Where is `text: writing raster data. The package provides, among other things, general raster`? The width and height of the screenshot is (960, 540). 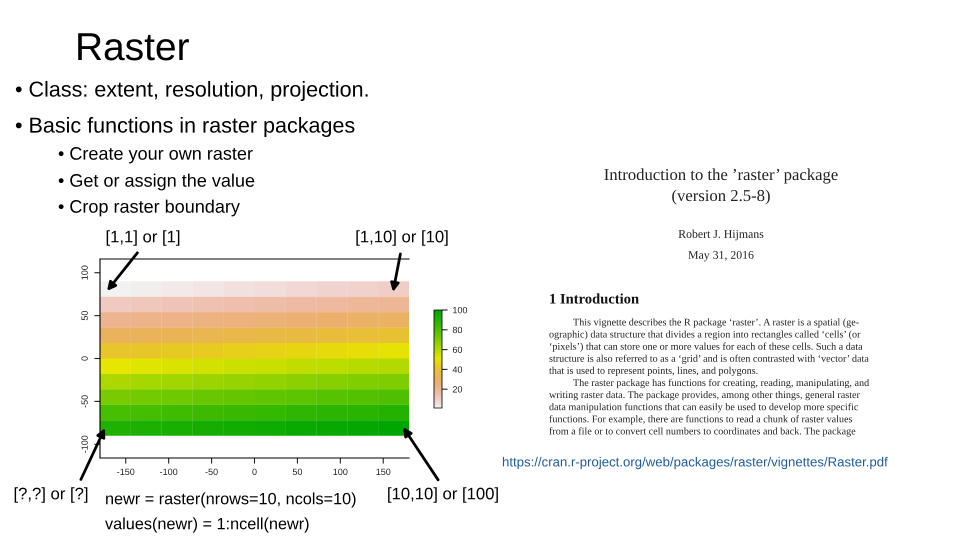 text: writing raster data. The package provides, among other things, general raster is located at coordinates (704, 395).